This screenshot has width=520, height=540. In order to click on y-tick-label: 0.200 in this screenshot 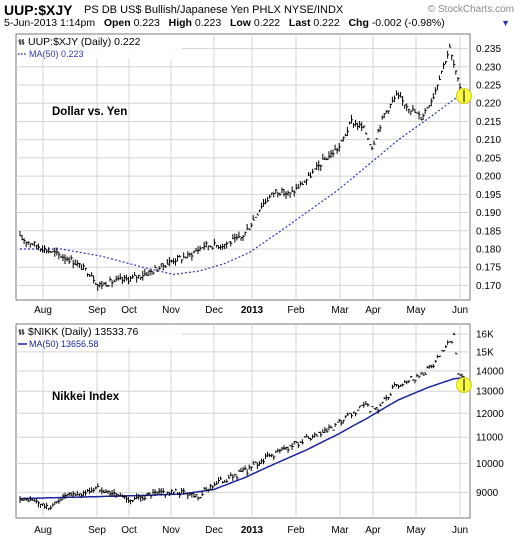, I will do `click(488, 177)`.